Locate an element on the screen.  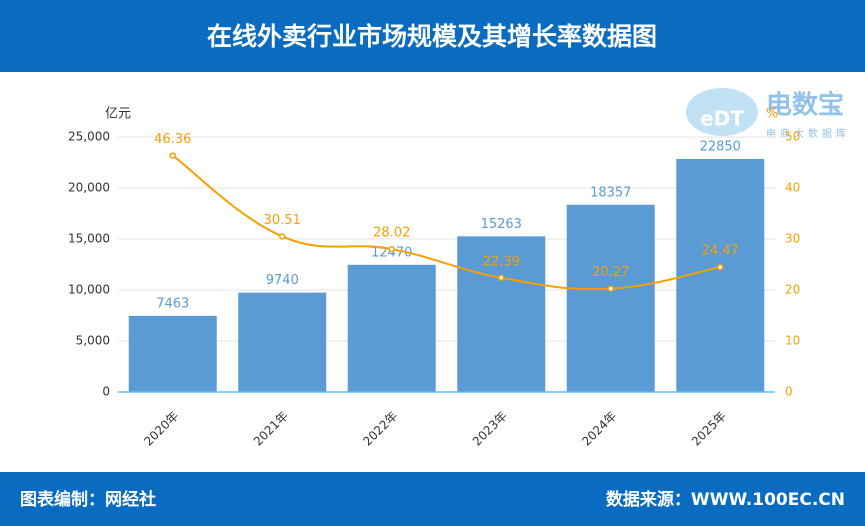
line-value-label: 46.36 is located at coordinates (172, 139).